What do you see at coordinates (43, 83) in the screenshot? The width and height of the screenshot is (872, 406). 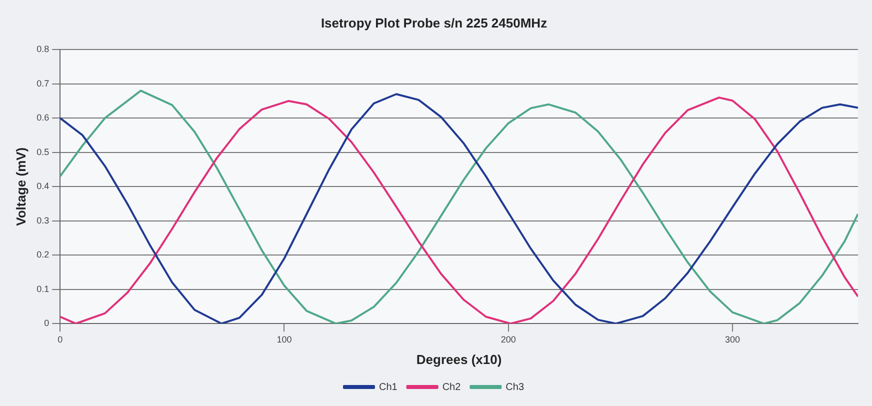 I see `y-tick-label: 0.7` at bounding box center [43, 83].